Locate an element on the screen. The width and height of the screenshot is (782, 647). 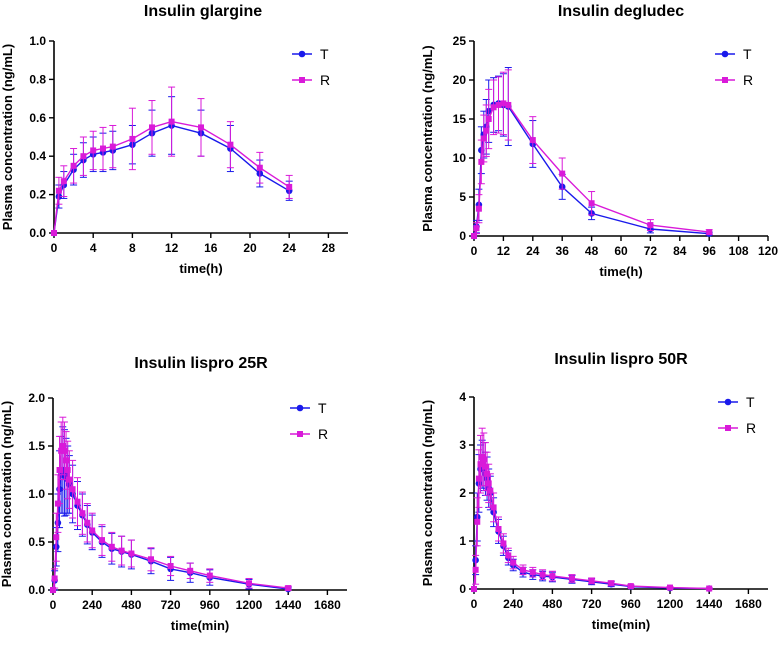
legend-label-T: T is located at coordinates (322, 408).